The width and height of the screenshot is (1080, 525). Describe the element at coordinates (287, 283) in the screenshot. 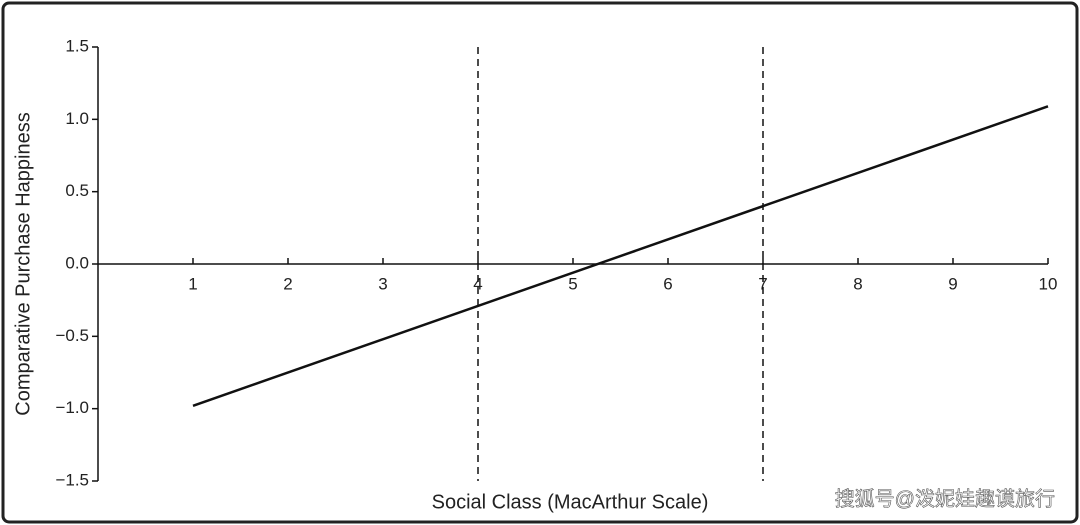

I see `x-tick-label: 2` at that location.